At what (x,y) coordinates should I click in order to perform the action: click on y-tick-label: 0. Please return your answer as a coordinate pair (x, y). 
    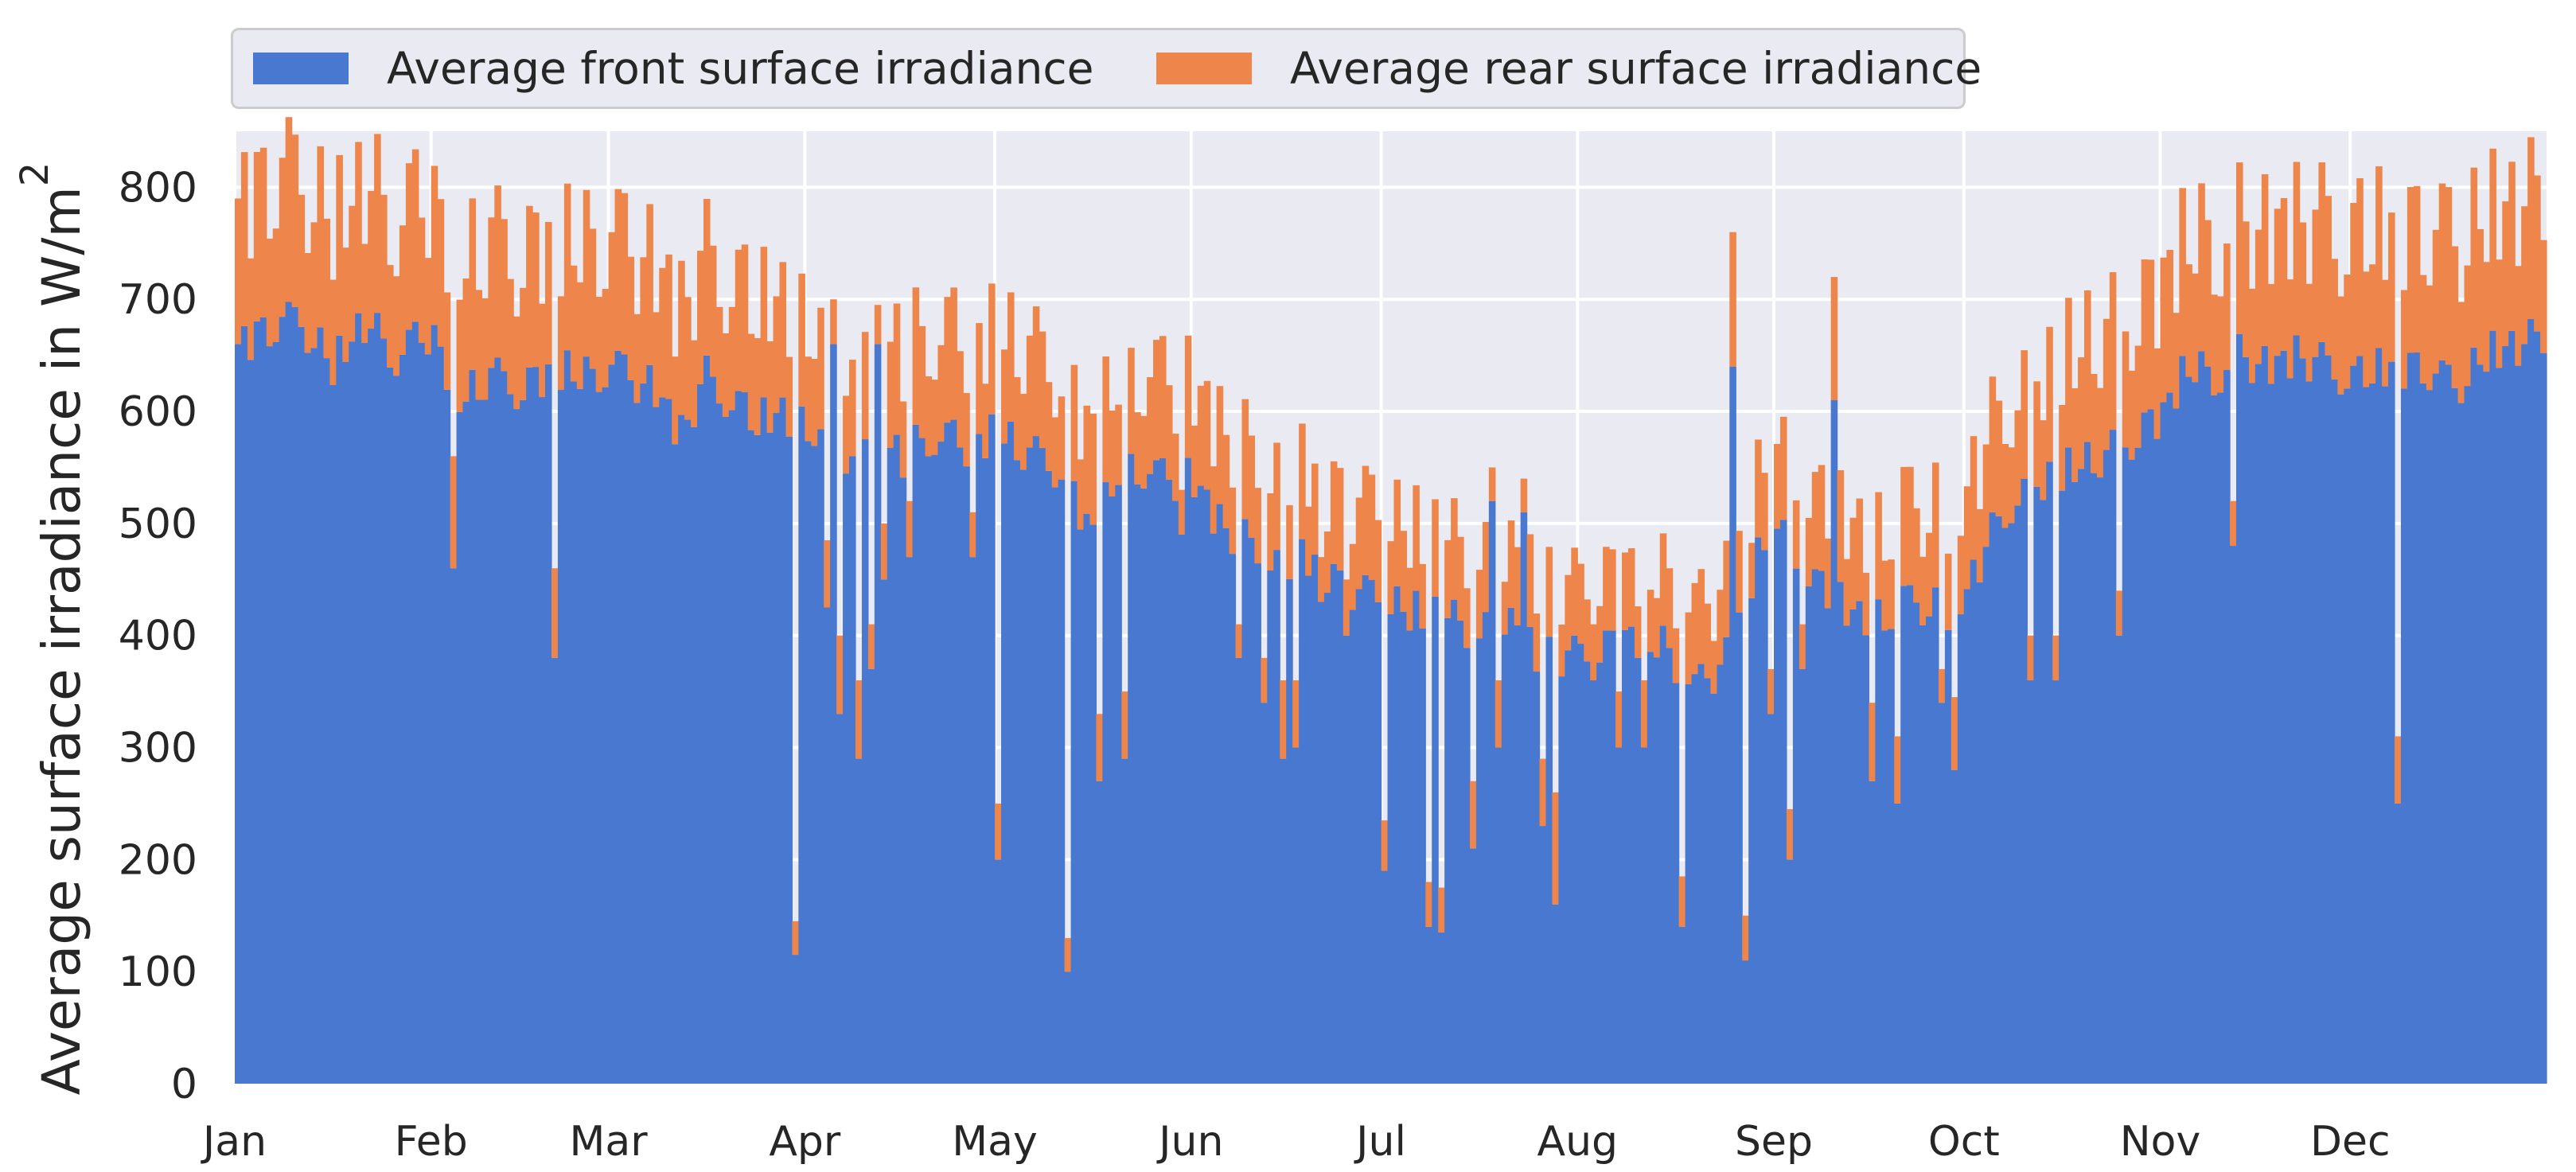
    Looking at the image, I should click on (184, 1085).